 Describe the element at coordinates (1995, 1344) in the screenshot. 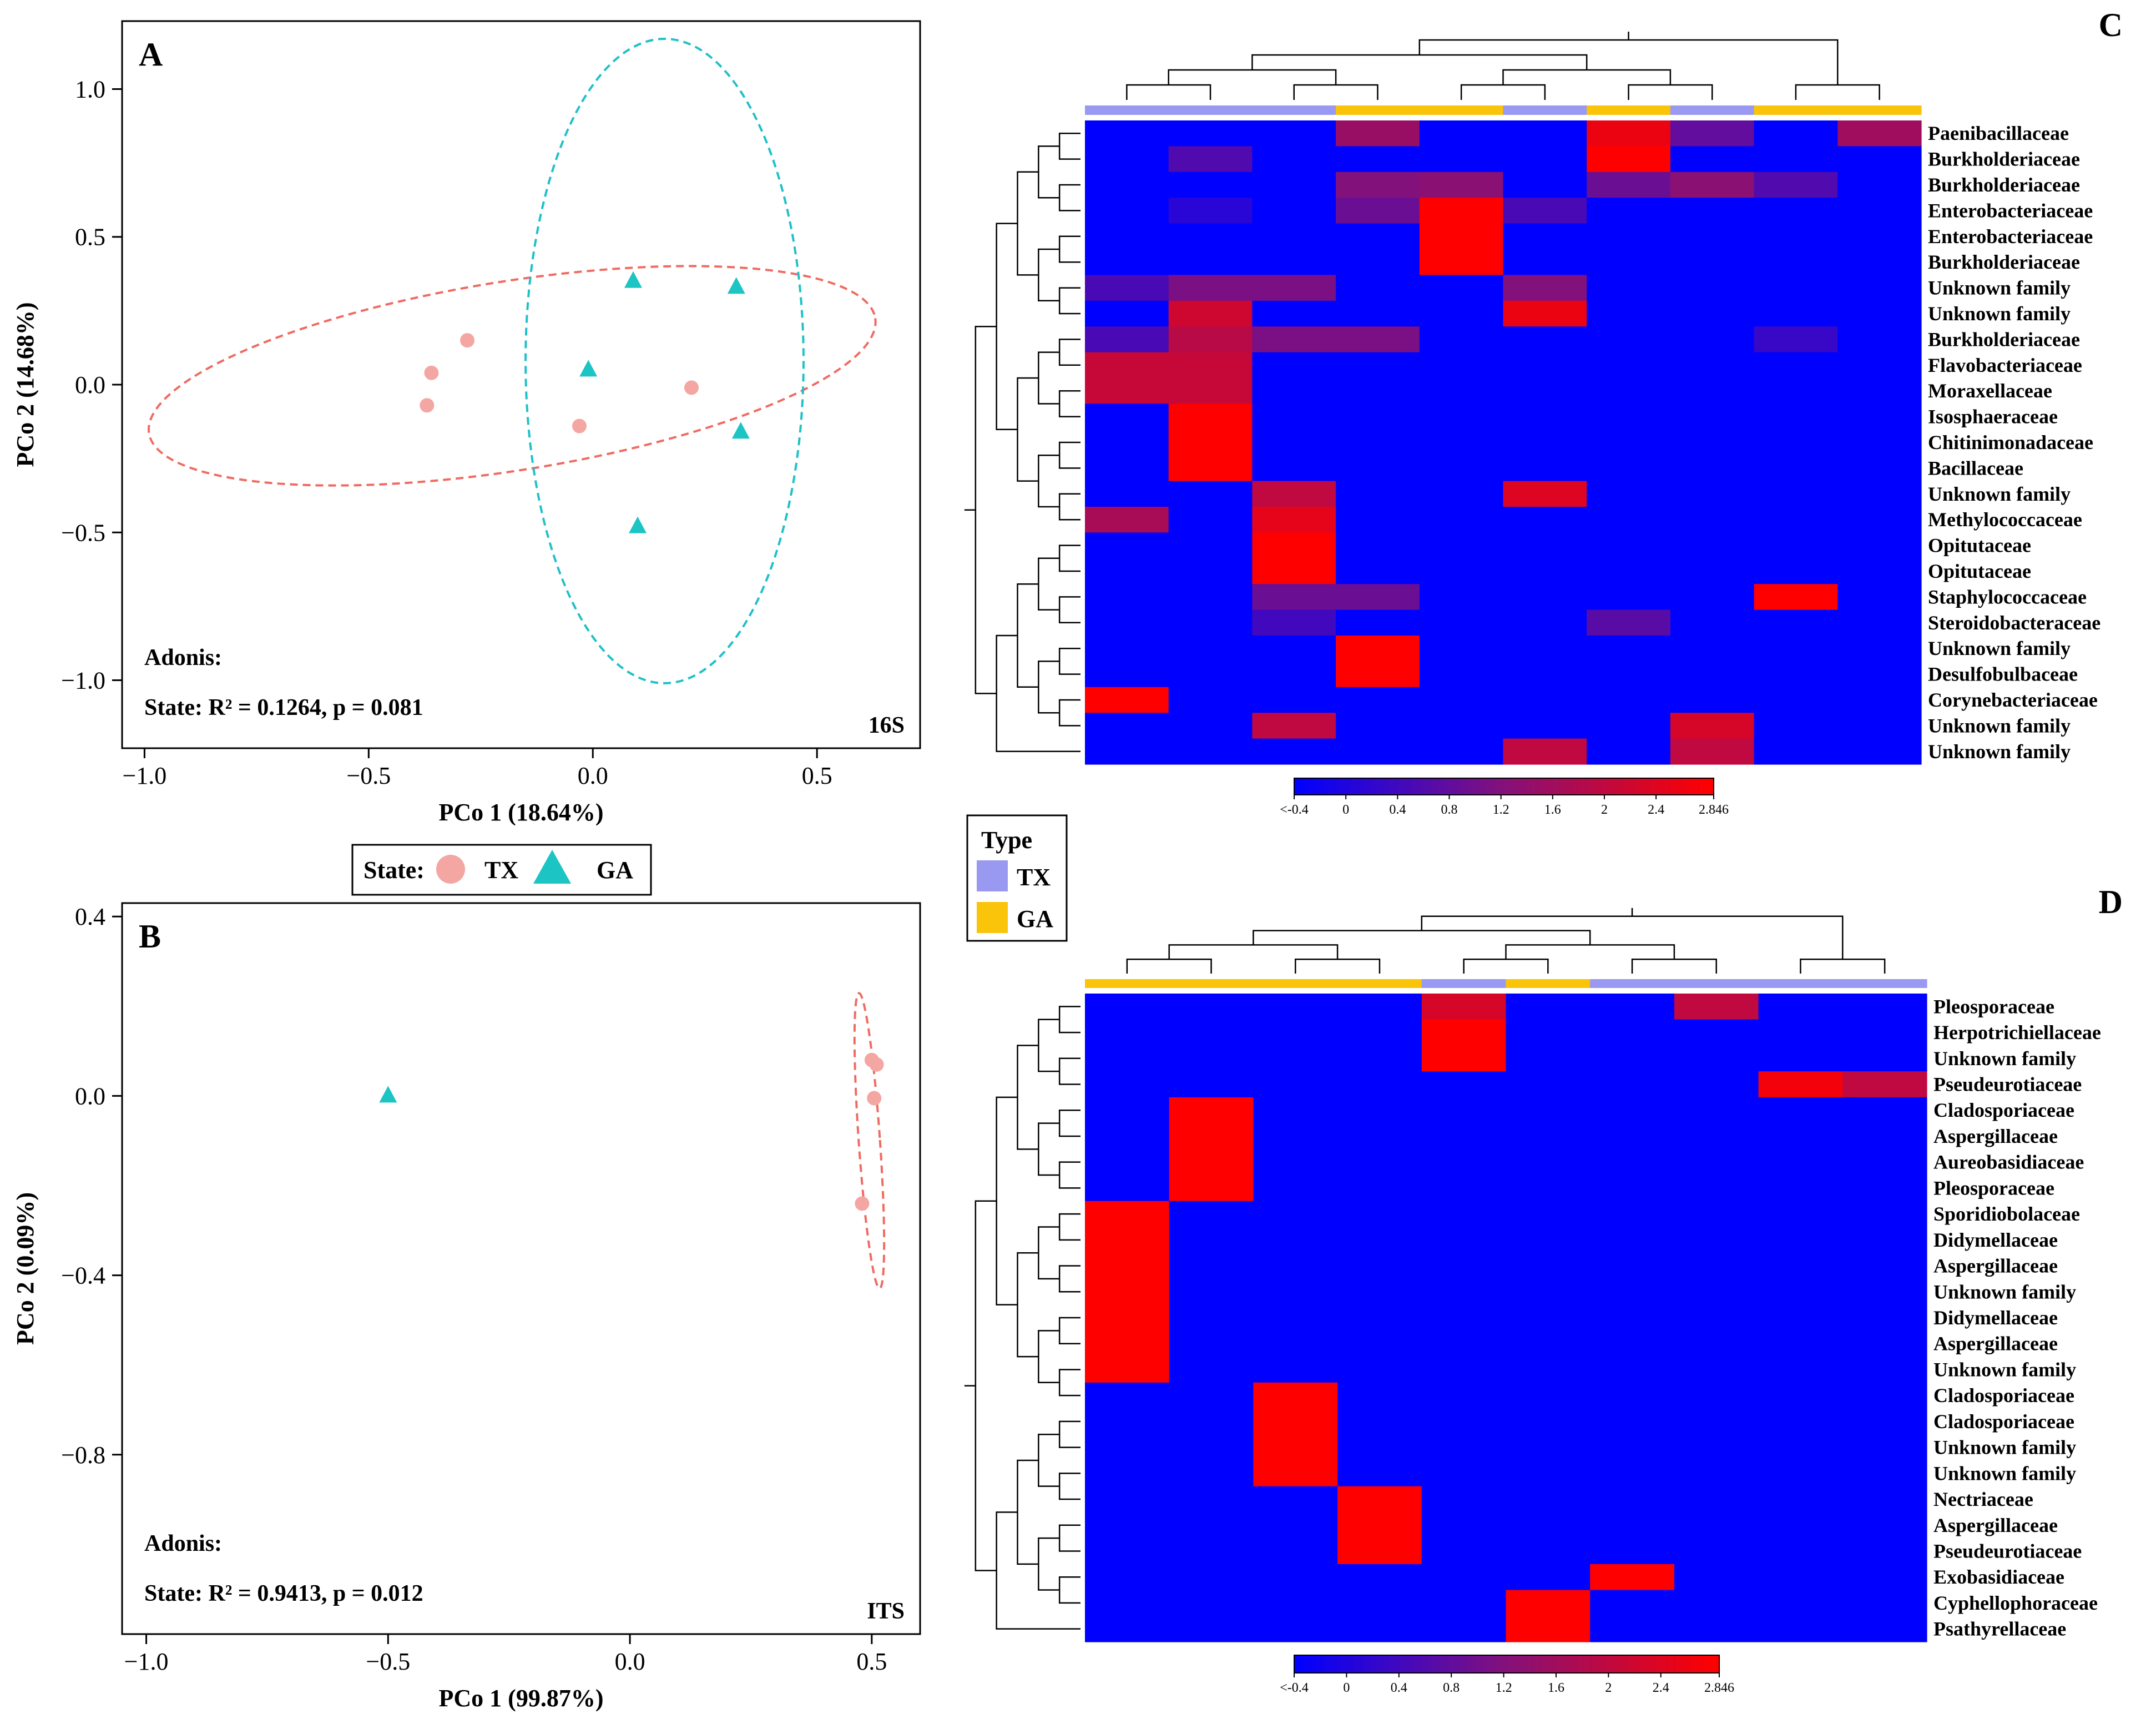

I see `row-label: Aspergillaceae` at that location.